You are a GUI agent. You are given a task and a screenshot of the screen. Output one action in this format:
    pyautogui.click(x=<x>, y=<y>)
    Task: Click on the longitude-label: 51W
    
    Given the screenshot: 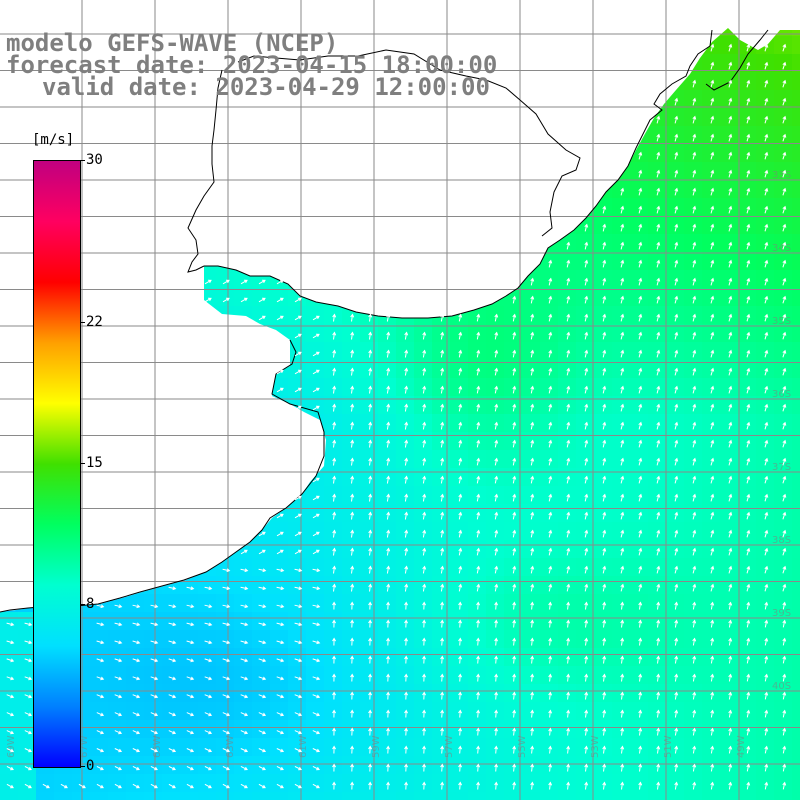 What is the action you would take?
    pyautogui.click(x=668, y=746)
    